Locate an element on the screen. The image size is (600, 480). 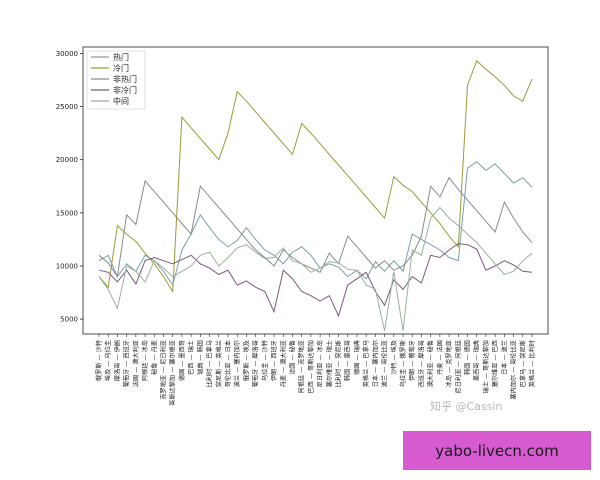
y-tick-label: 20000 is located at coordinates (67, 160).